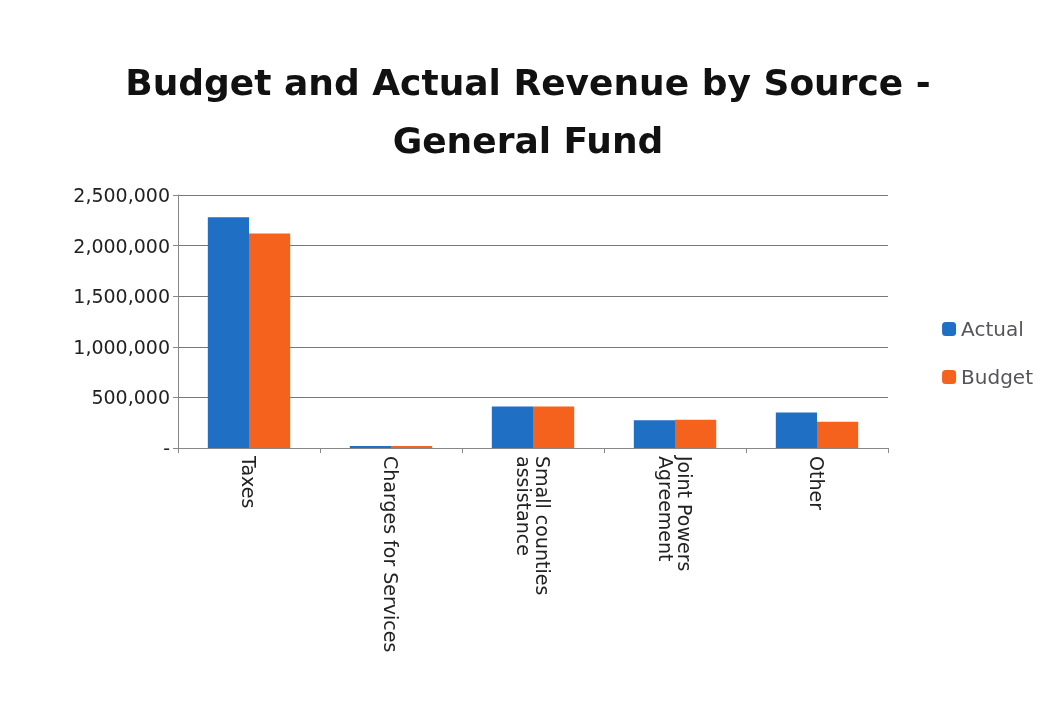  Describe the element at coordinates (528, 111) in the screenshot. I see `chart-title: Budget and Actual Revenue by Source - General Fund` at that location.